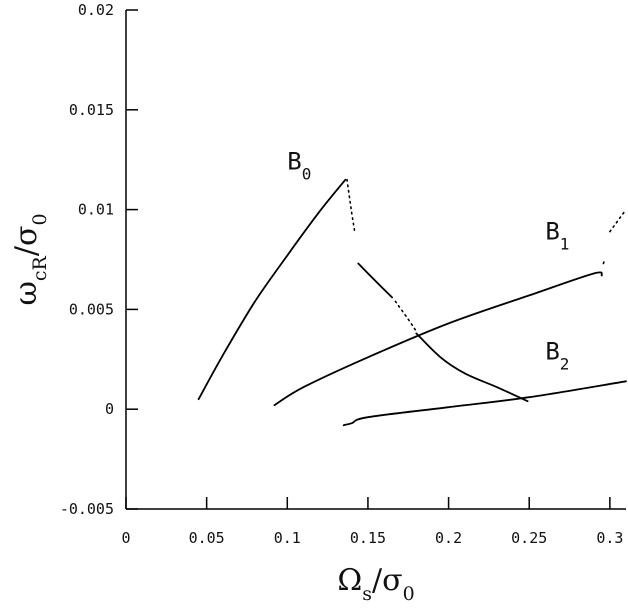 This screenshot has height=610, width=628. What do you see at coordinates (26, 250) in the screenshot?
I see `y-axis-title-slash: /` at bounding box center [26, 250].